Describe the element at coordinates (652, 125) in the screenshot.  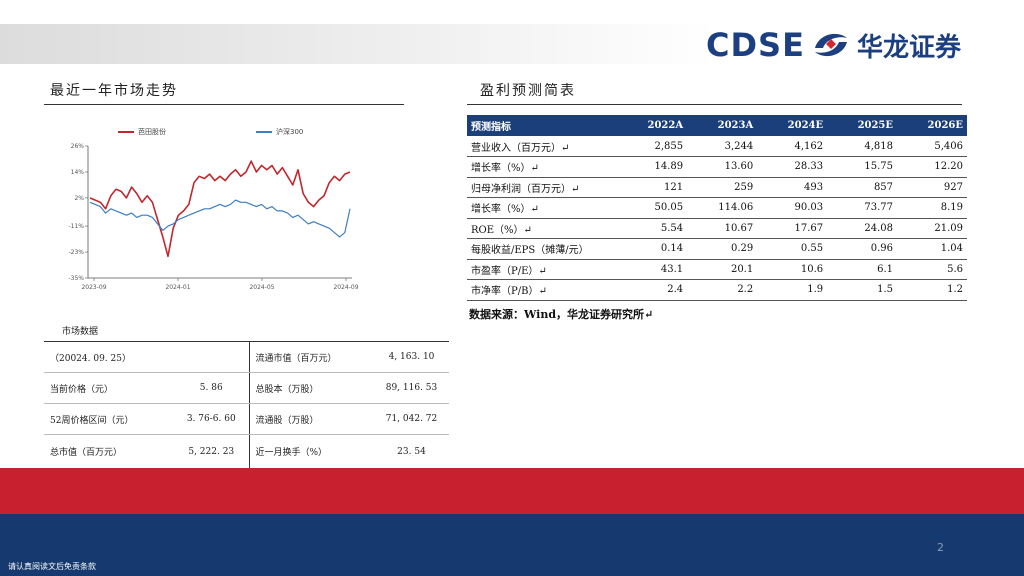
I see `forecast-header-year: 2022A` at that location.